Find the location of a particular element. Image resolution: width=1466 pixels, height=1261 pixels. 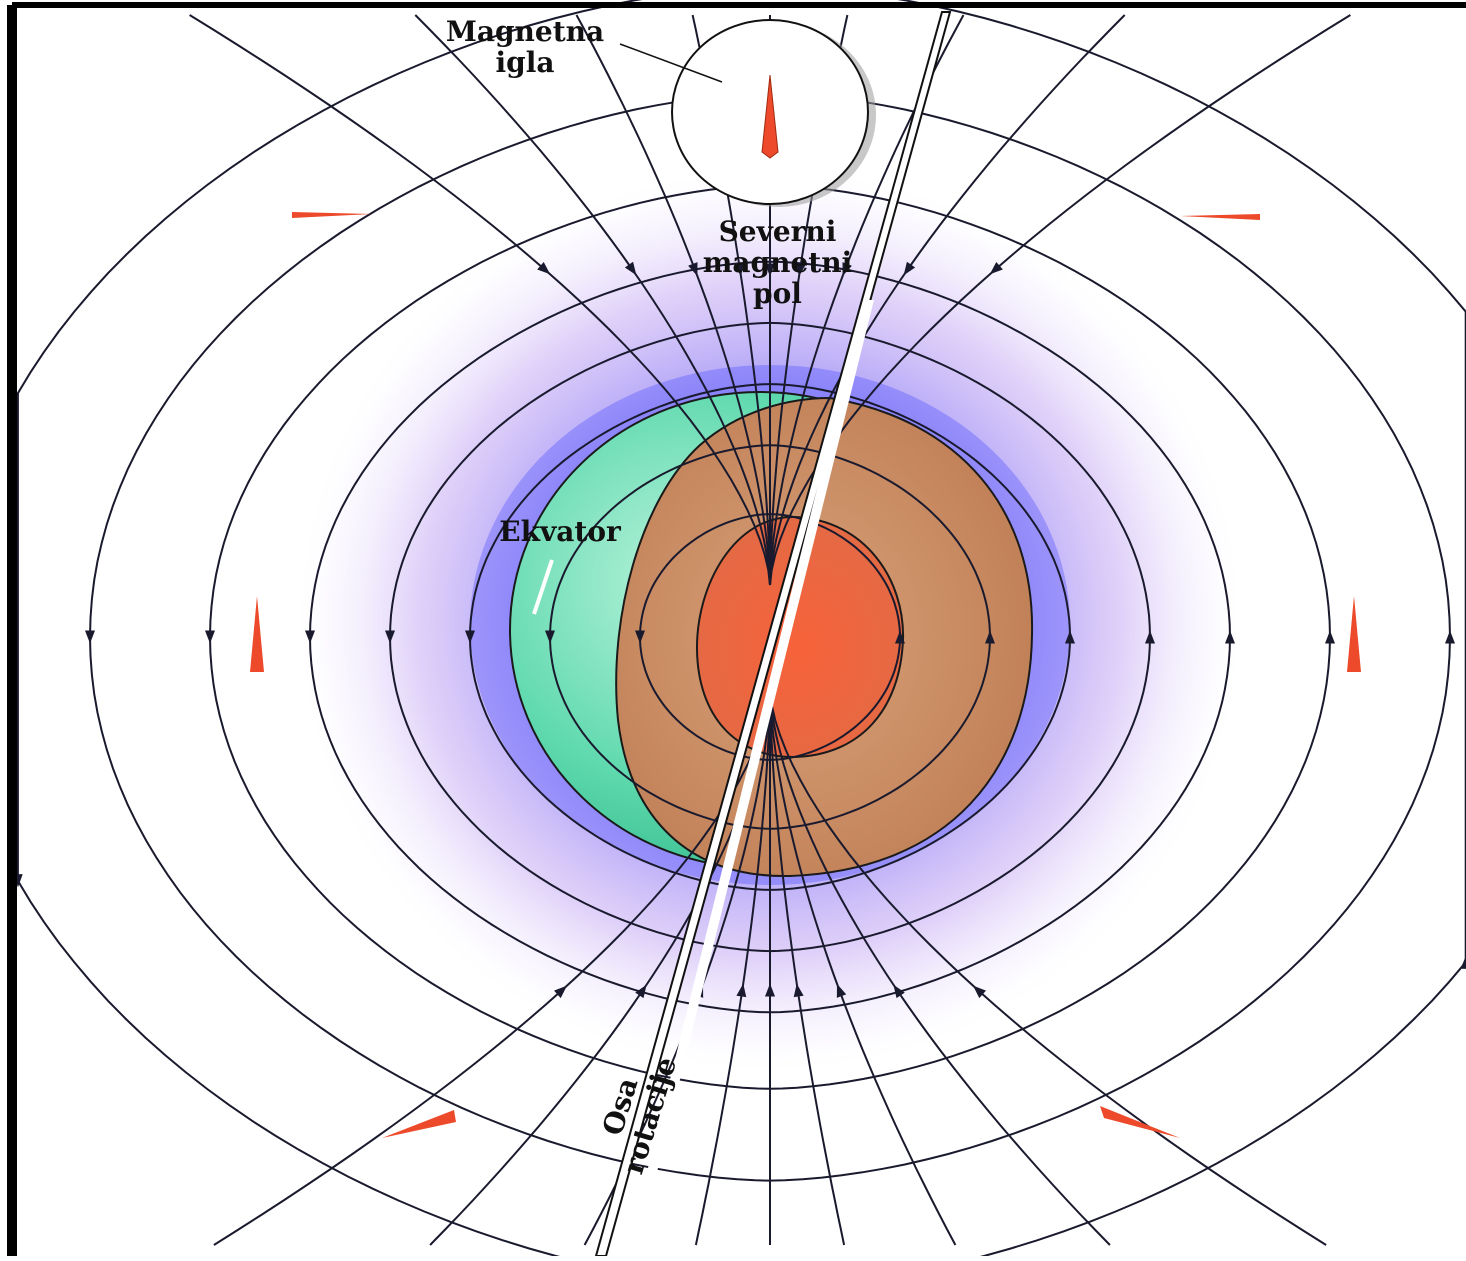

field-line-north-3-arrow is located at coordinates (693, 269).